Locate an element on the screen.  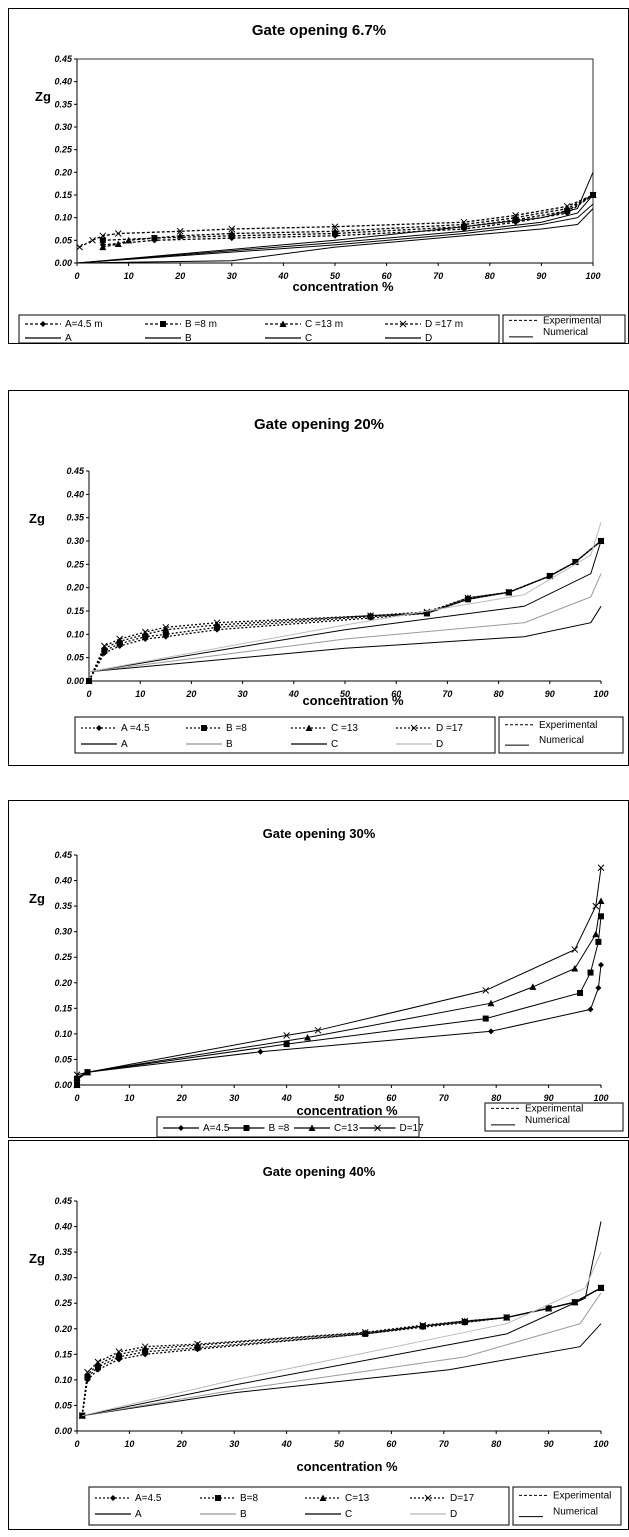
chart1-experimental-label: Experimental is located at coordinates (572, 320).